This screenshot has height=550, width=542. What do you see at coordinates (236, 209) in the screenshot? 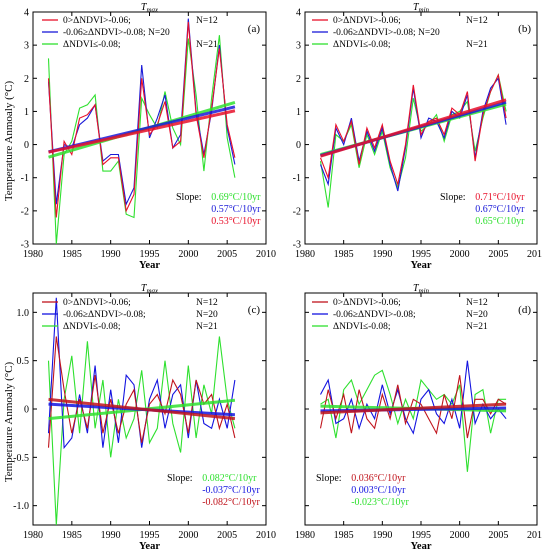
I see `slope-value-1: 0.57°C/10yr` at bounding box center [236, 209].